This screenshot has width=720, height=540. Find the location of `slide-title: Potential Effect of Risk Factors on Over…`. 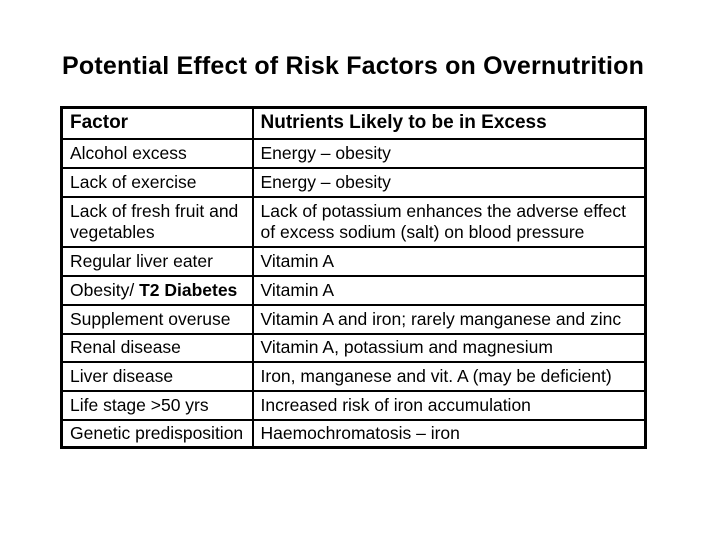

slide-title: Potential Effect of Risk Factors on Over… is located at coordinates (353, 66).